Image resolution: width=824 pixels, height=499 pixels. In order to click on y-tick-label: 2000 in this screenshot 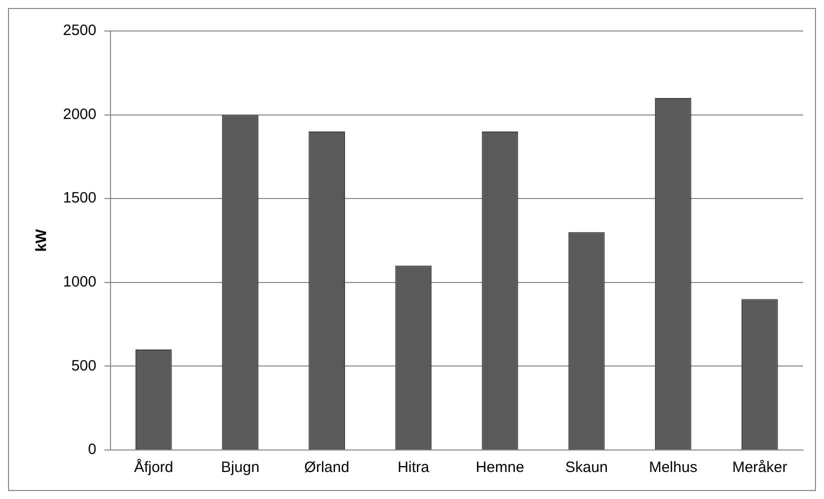, I will do `click(79, 114)`.